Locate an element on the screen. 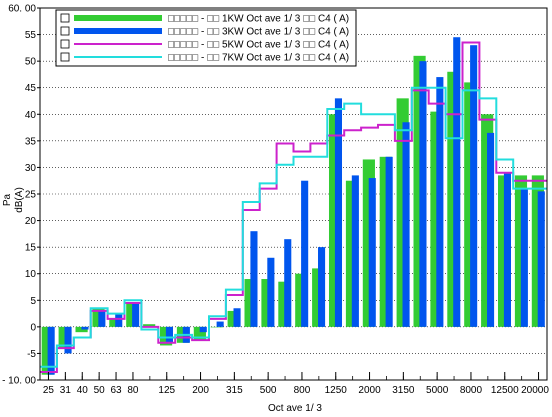 The height and width of the screenshot is (417, 552). y-tick-label: 0 is located at coordinates (33, 327).